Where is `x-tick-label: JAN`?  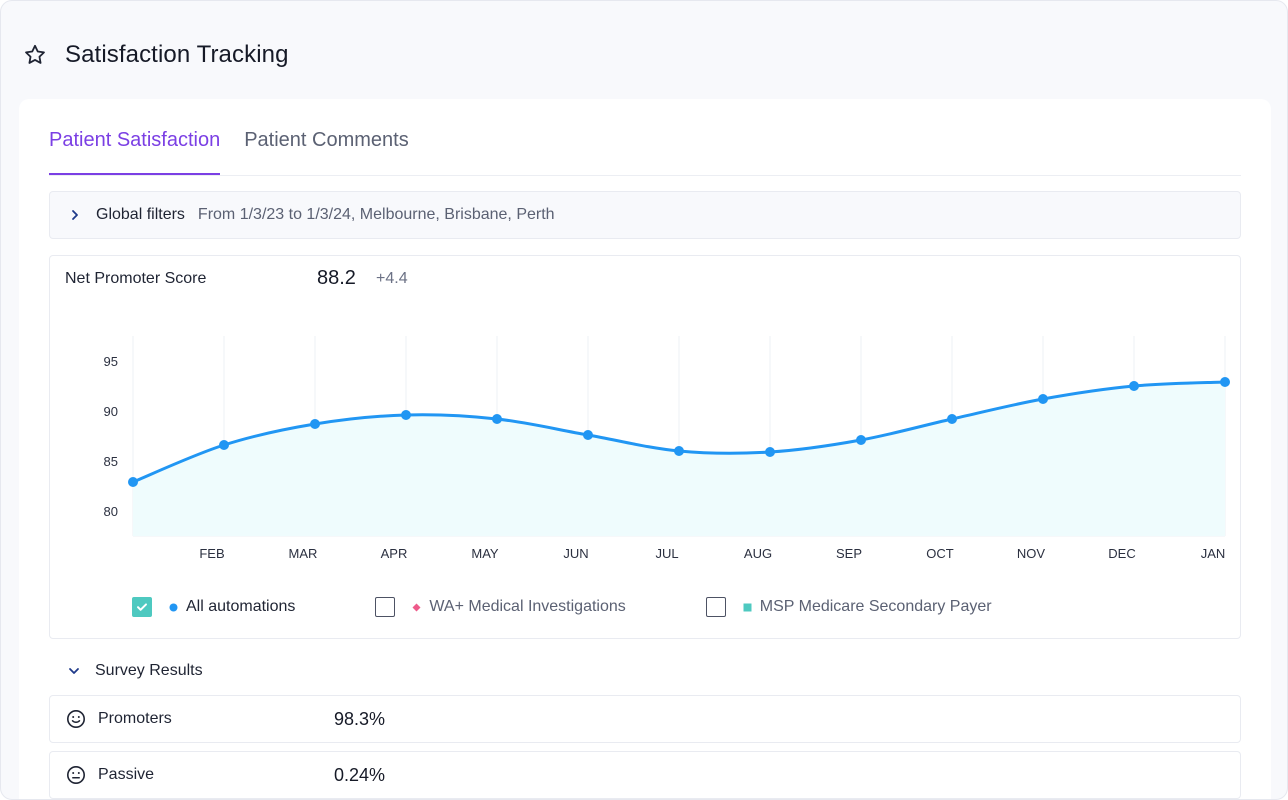 x-tick-label: JAN is located at coordinates (1213, 553).